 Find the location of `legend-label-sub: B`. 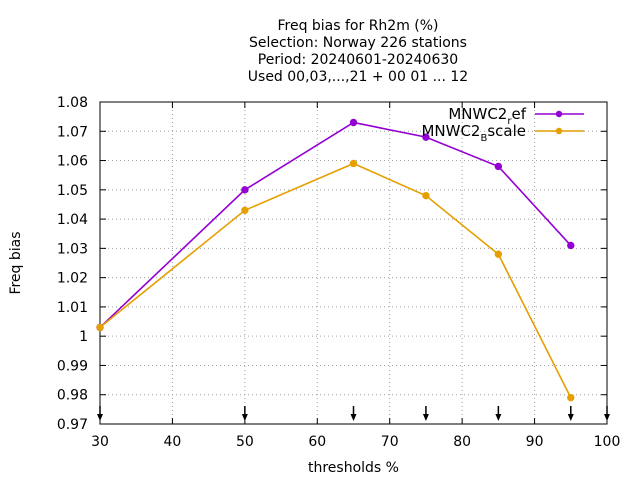

legend-label-sub: B is located at coordinates (483, 138).